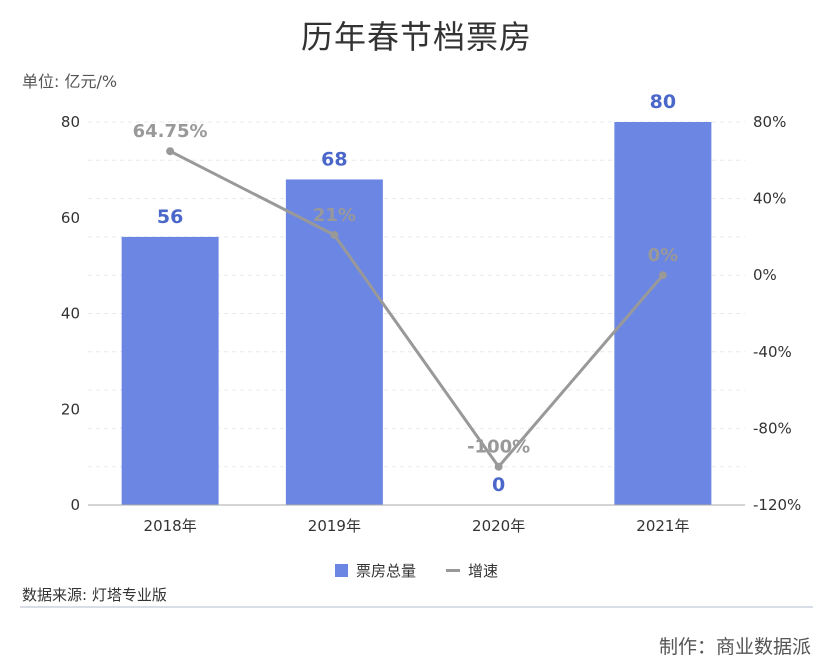 This screenshot has height=669, width=833. Describe the element at coordinates (70, 409) in the screenshot. I see `y-left-tick-label: 20` at that location.